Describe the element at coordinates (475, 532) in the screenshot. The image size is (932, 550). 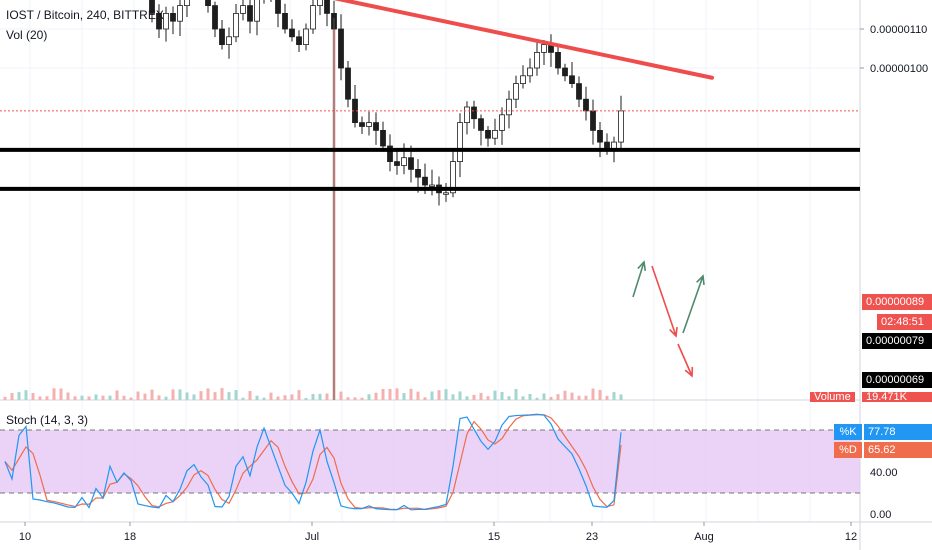
I see `time-axis: 1018Jul1523Aug1220` at that location.